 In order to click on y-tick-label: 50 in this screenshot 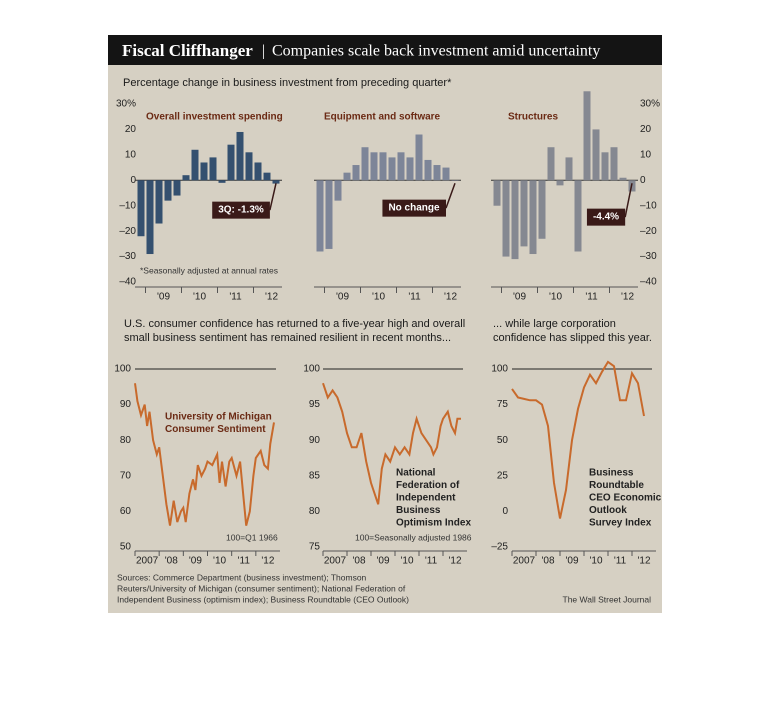, I will do `click(503, 440)`.